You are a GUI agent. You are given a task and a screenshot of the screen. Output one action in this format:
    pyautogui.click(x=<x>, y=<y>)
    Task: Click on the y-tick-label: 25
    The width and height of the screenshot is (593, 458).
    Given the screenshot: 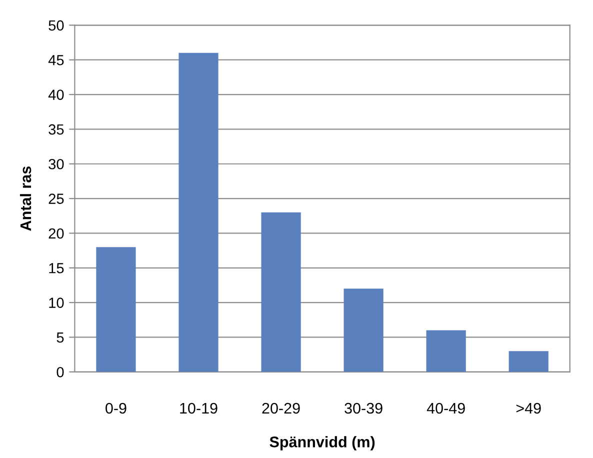 What is the action you would take?
    pyautogui.click(x=56, y=199)
    